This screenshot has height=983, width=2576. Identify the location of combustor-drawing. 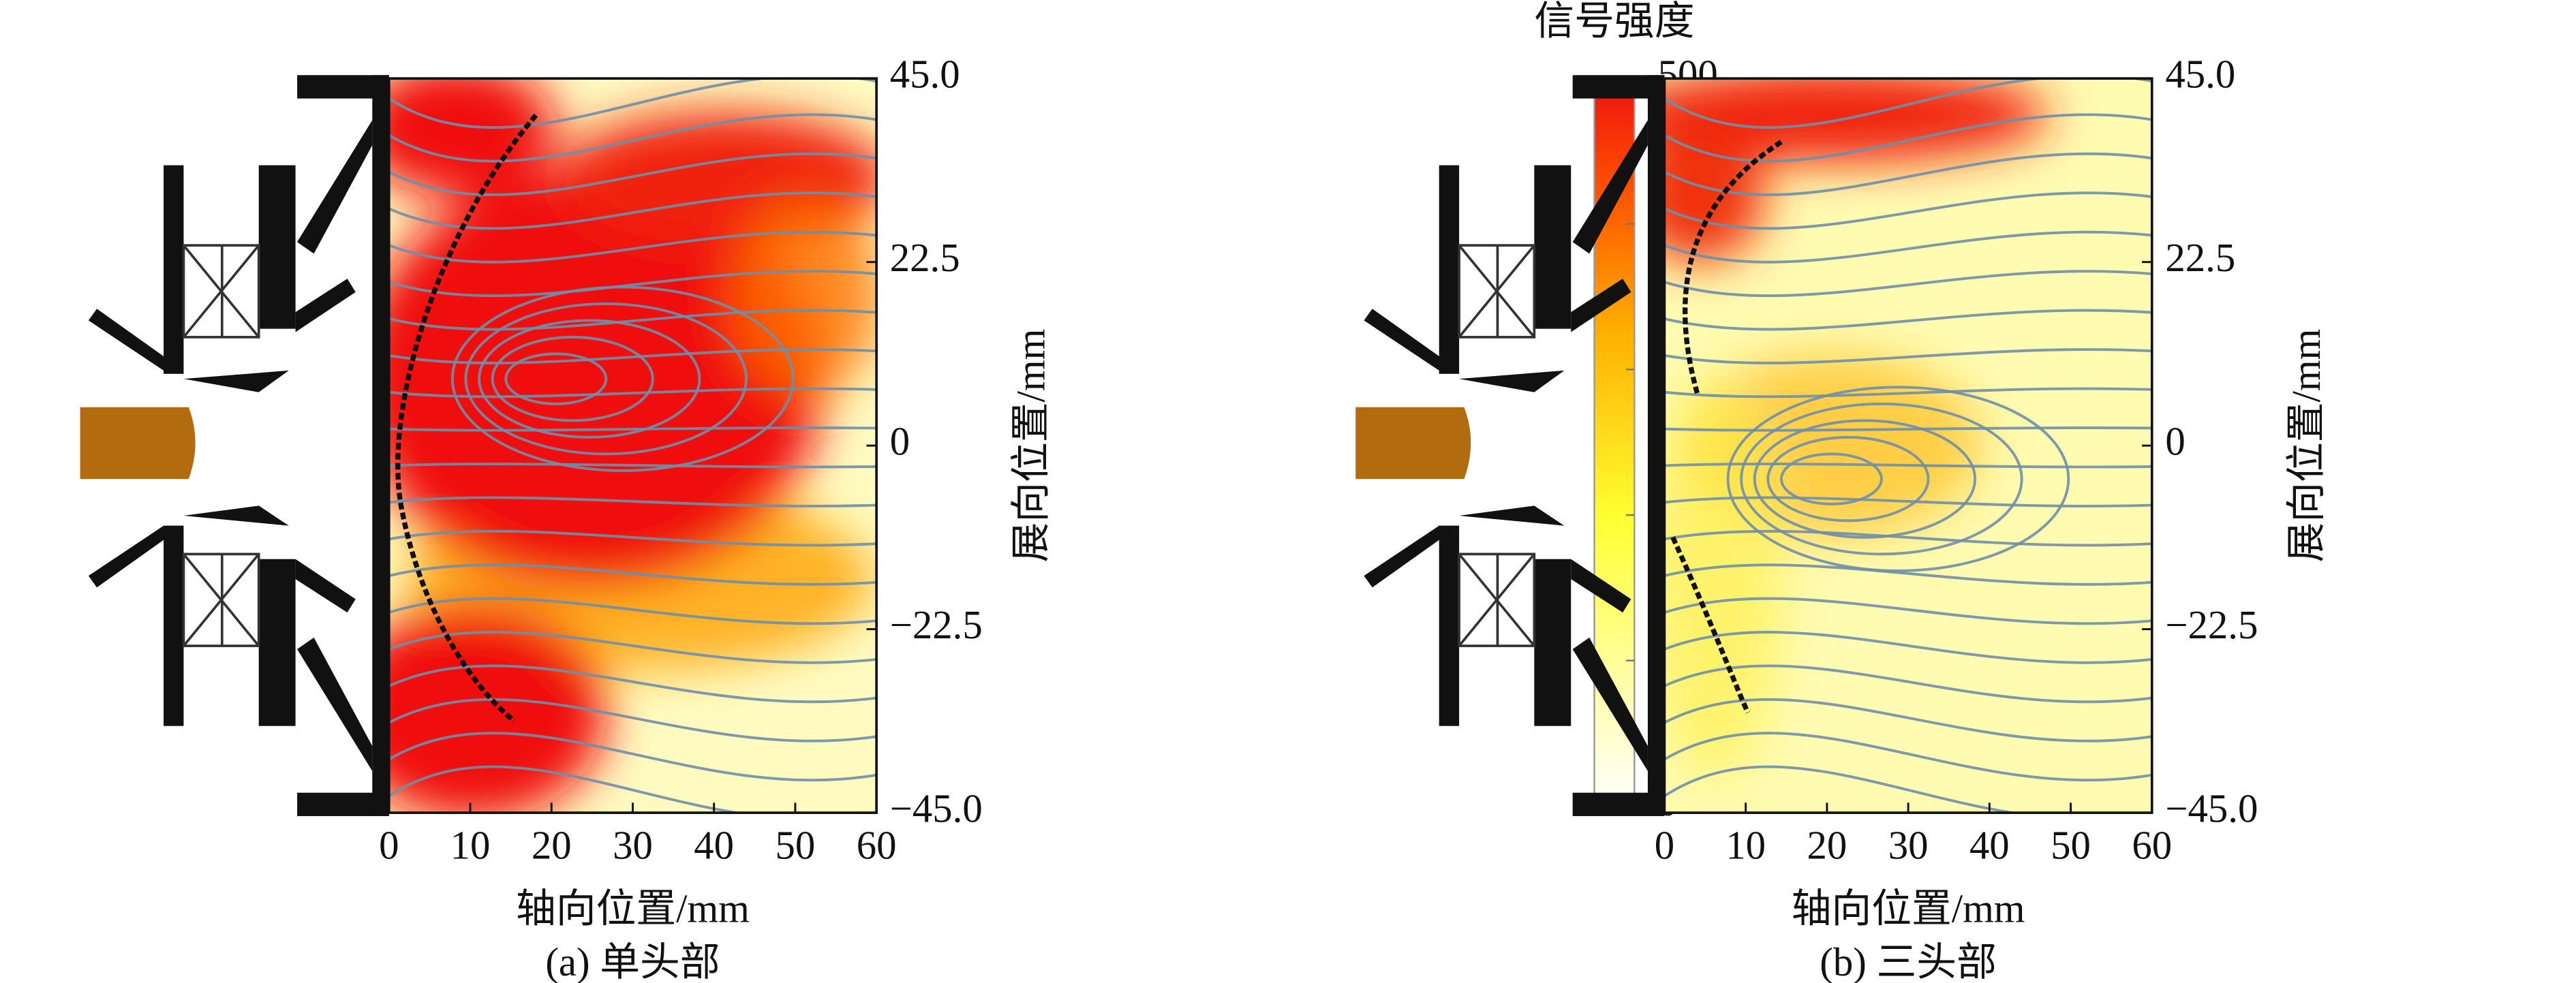
(234, 446).